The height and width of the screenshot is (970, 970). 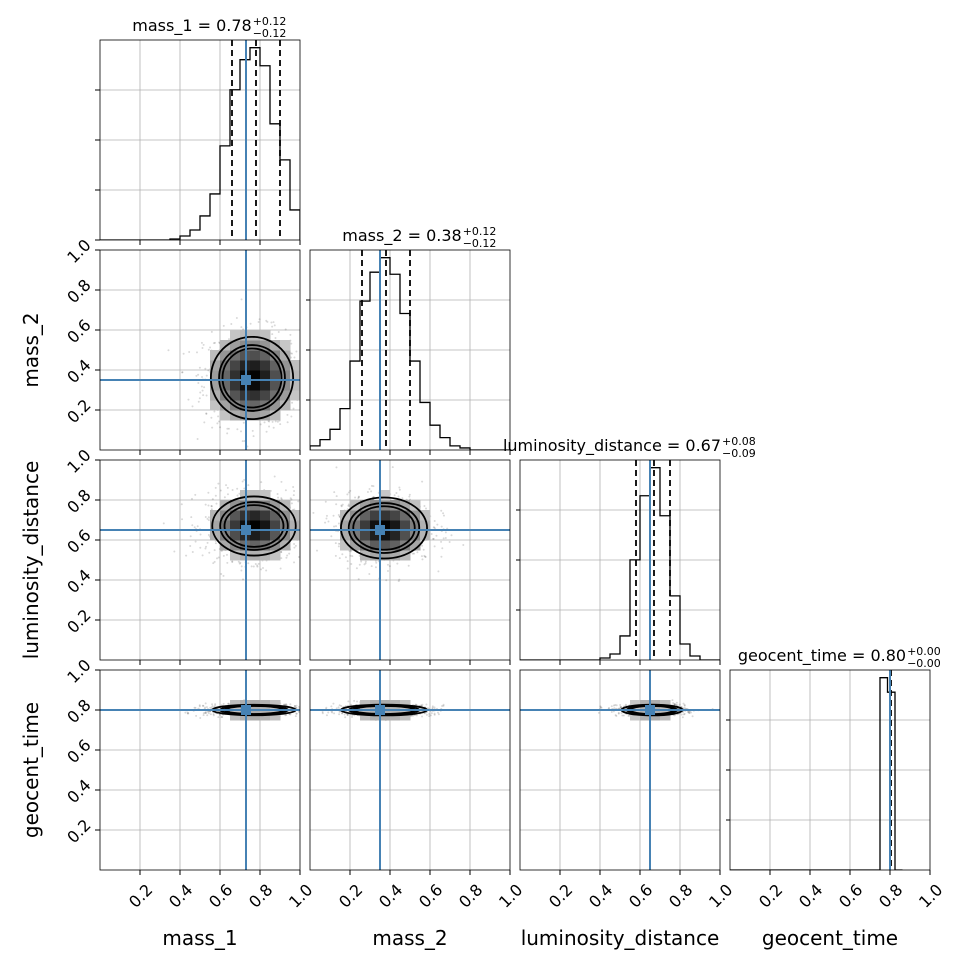 I want to click on grid-lines, so click(x=410, y=350).